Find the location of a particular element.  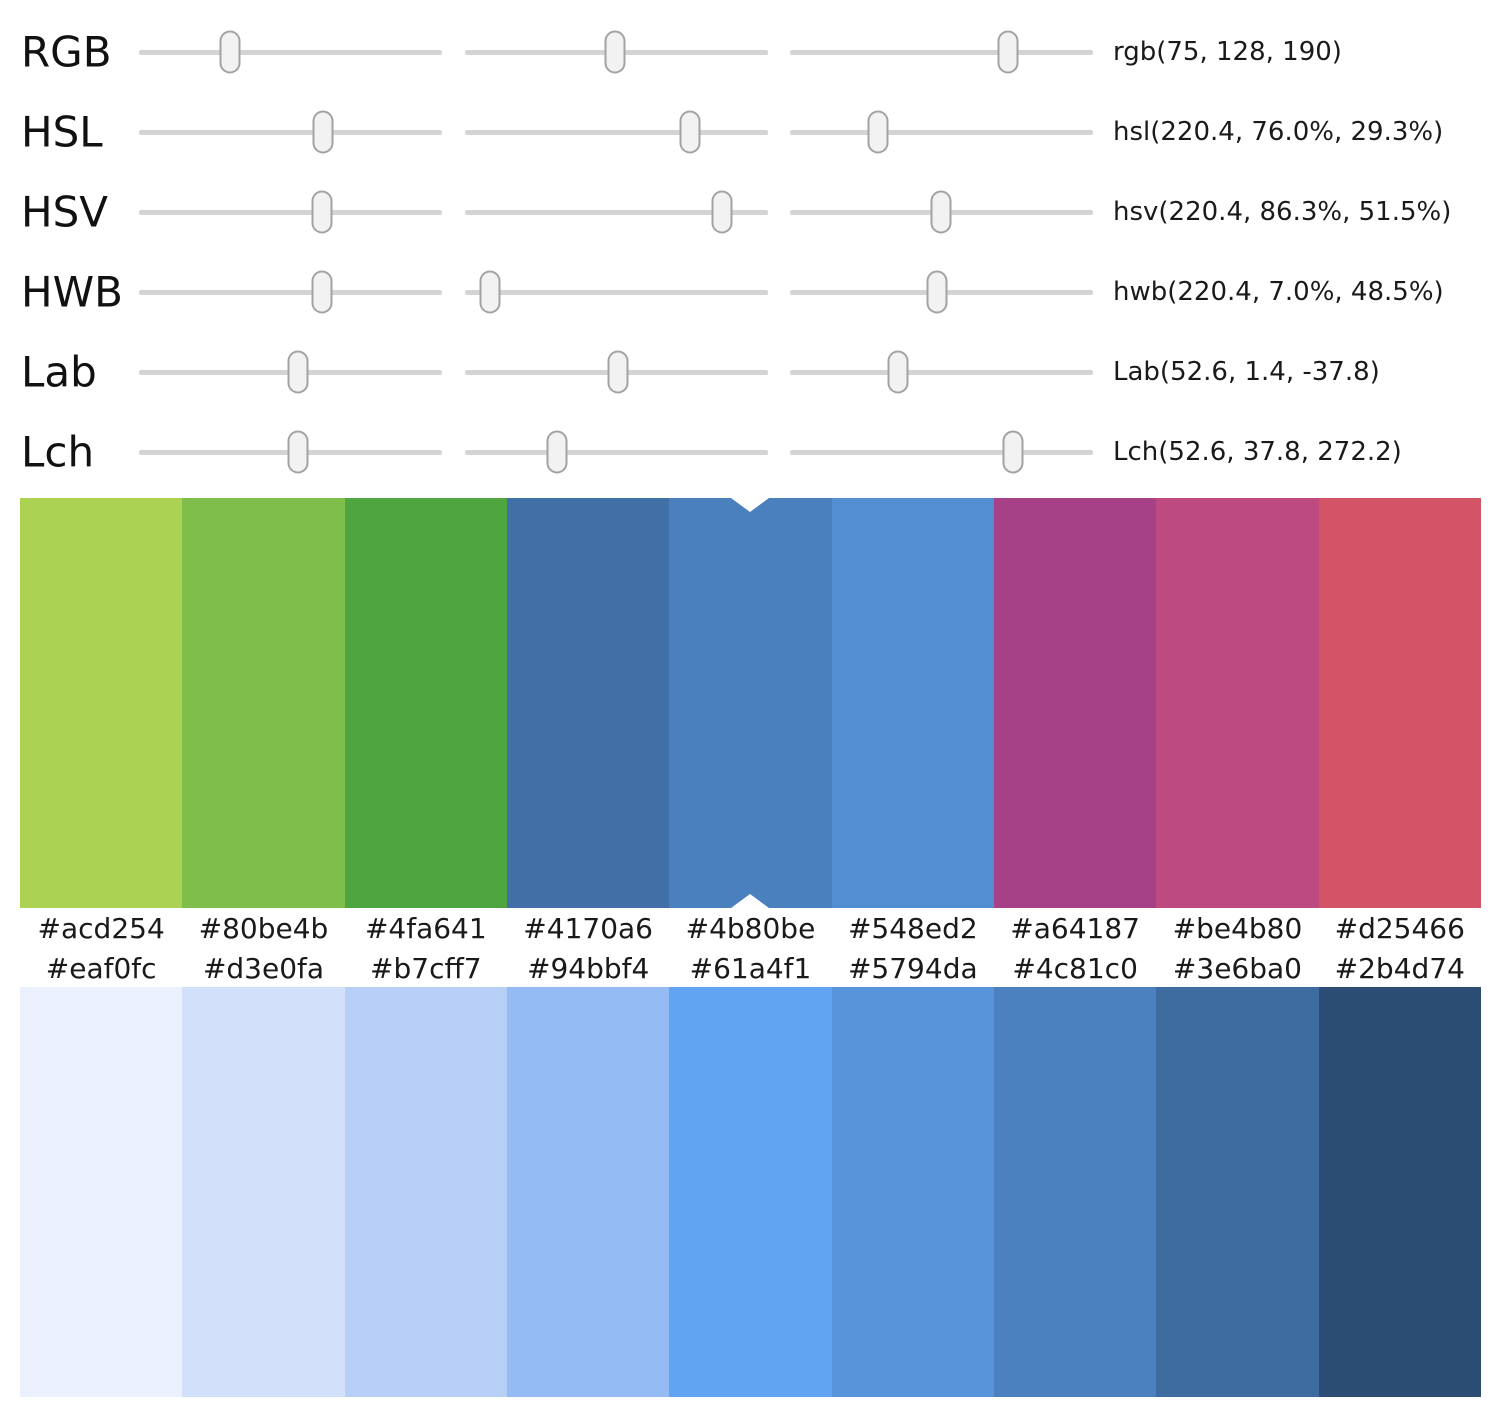

slider-row-lch: Lch Lch(52.6, 37.8, 272.2) is located at coordinates (750, 452).